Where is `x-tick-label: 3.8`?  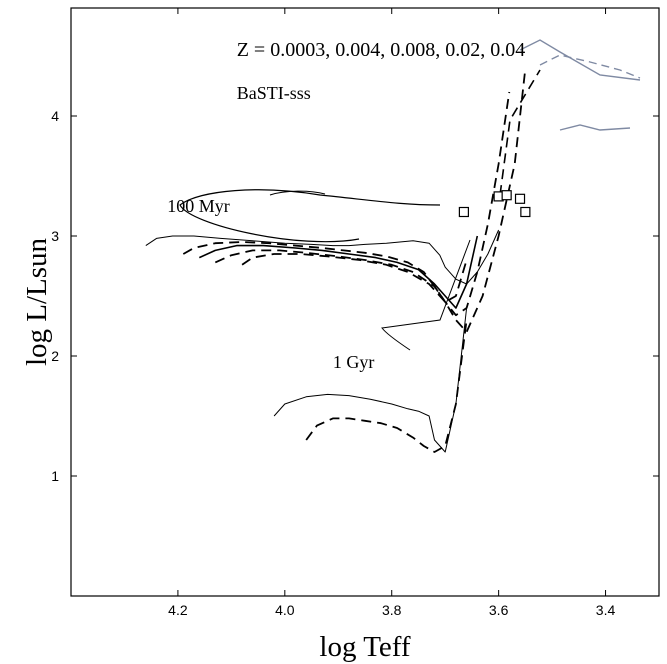
x-tick-label: 3.8 is located at coordinates (392, 610).